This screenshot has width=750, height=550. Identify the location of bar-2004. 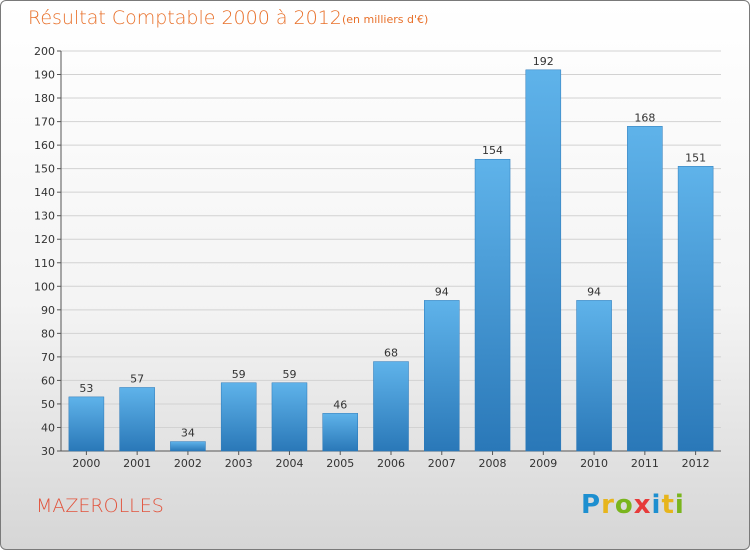
(289, 417).